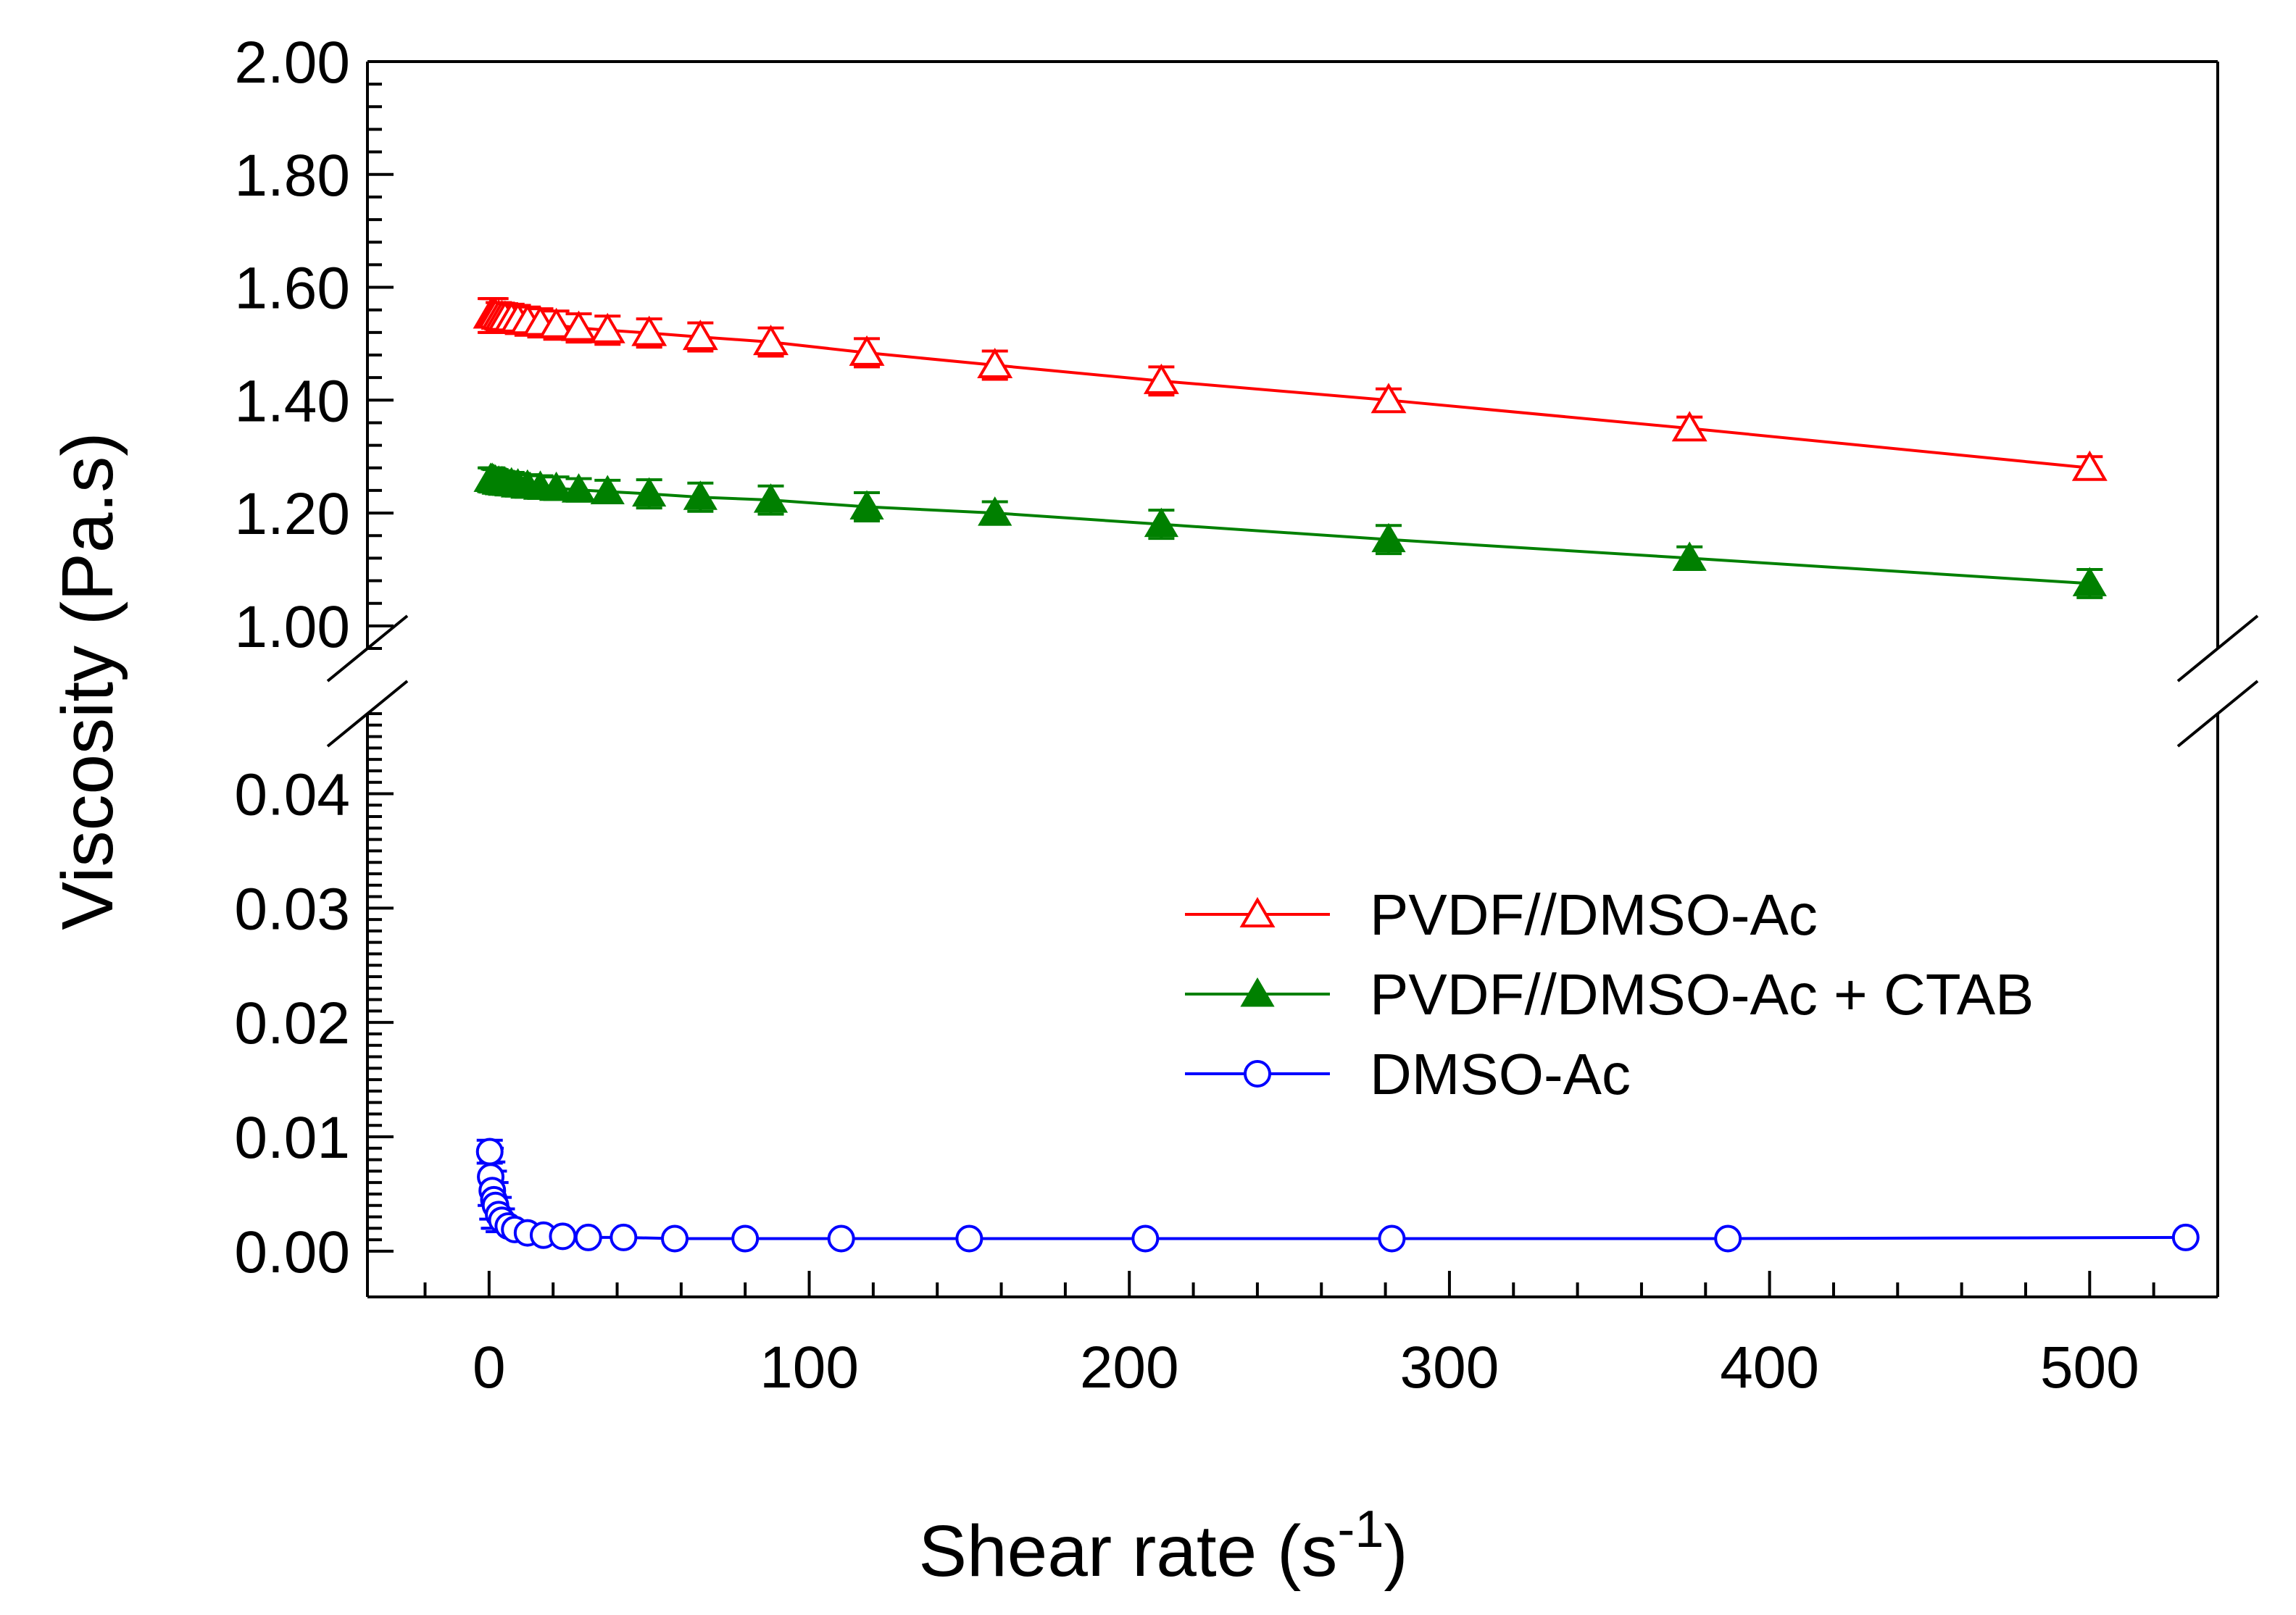 The height and width of the screenshot is (1615, 2296). Describe the element at coordinates (1450, 1368) in the screenshot. I see `x-tick-label: 300` at that location.